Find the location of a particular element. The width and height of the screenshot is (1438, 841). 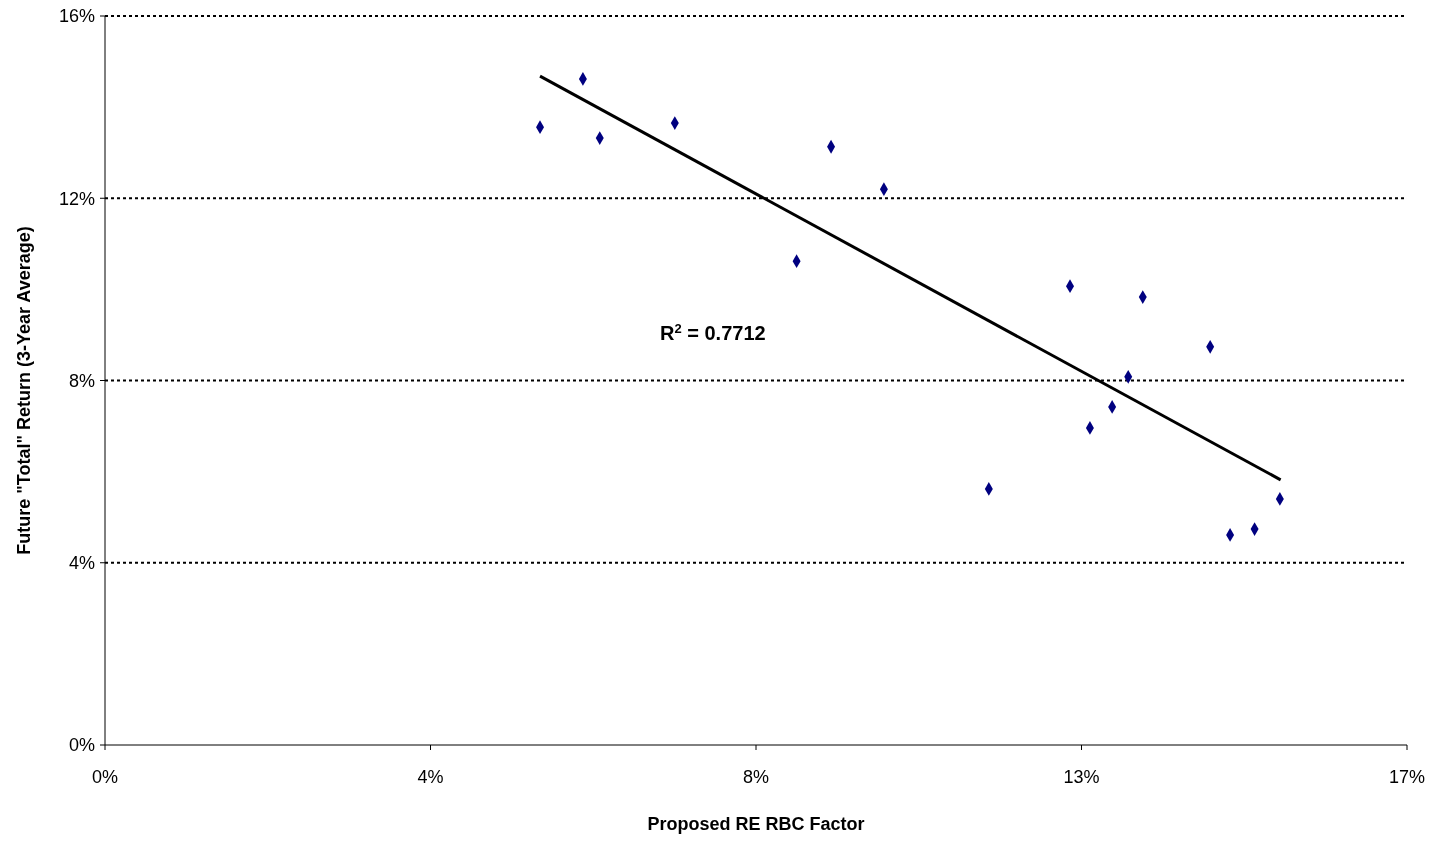

y-tick-label: 4% is located at coordinates (81, 563).